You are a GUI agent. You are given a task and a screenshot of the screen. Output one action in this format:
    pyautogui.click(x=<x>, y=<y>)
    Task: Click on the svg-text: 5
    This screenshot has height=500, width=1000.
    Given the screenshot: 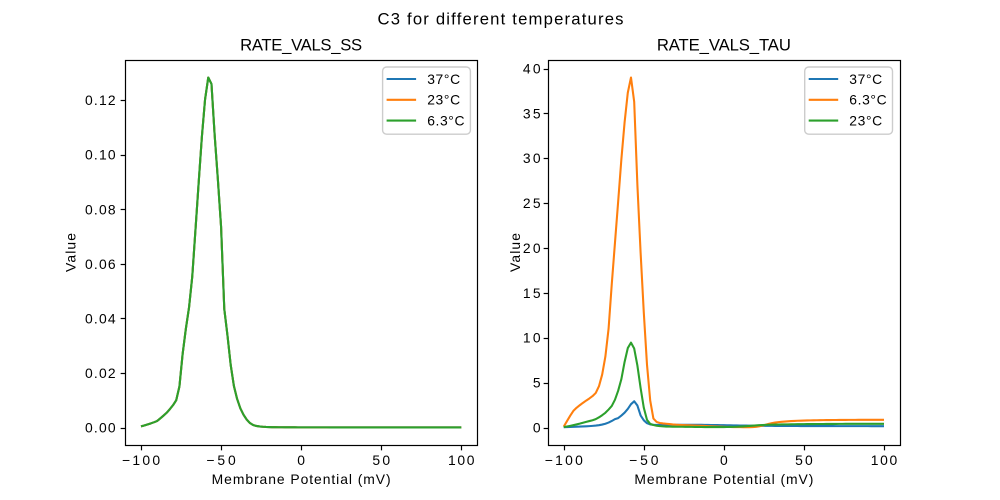 What is the action you would take?
    pyautogui.click(x=537, y=383)
    